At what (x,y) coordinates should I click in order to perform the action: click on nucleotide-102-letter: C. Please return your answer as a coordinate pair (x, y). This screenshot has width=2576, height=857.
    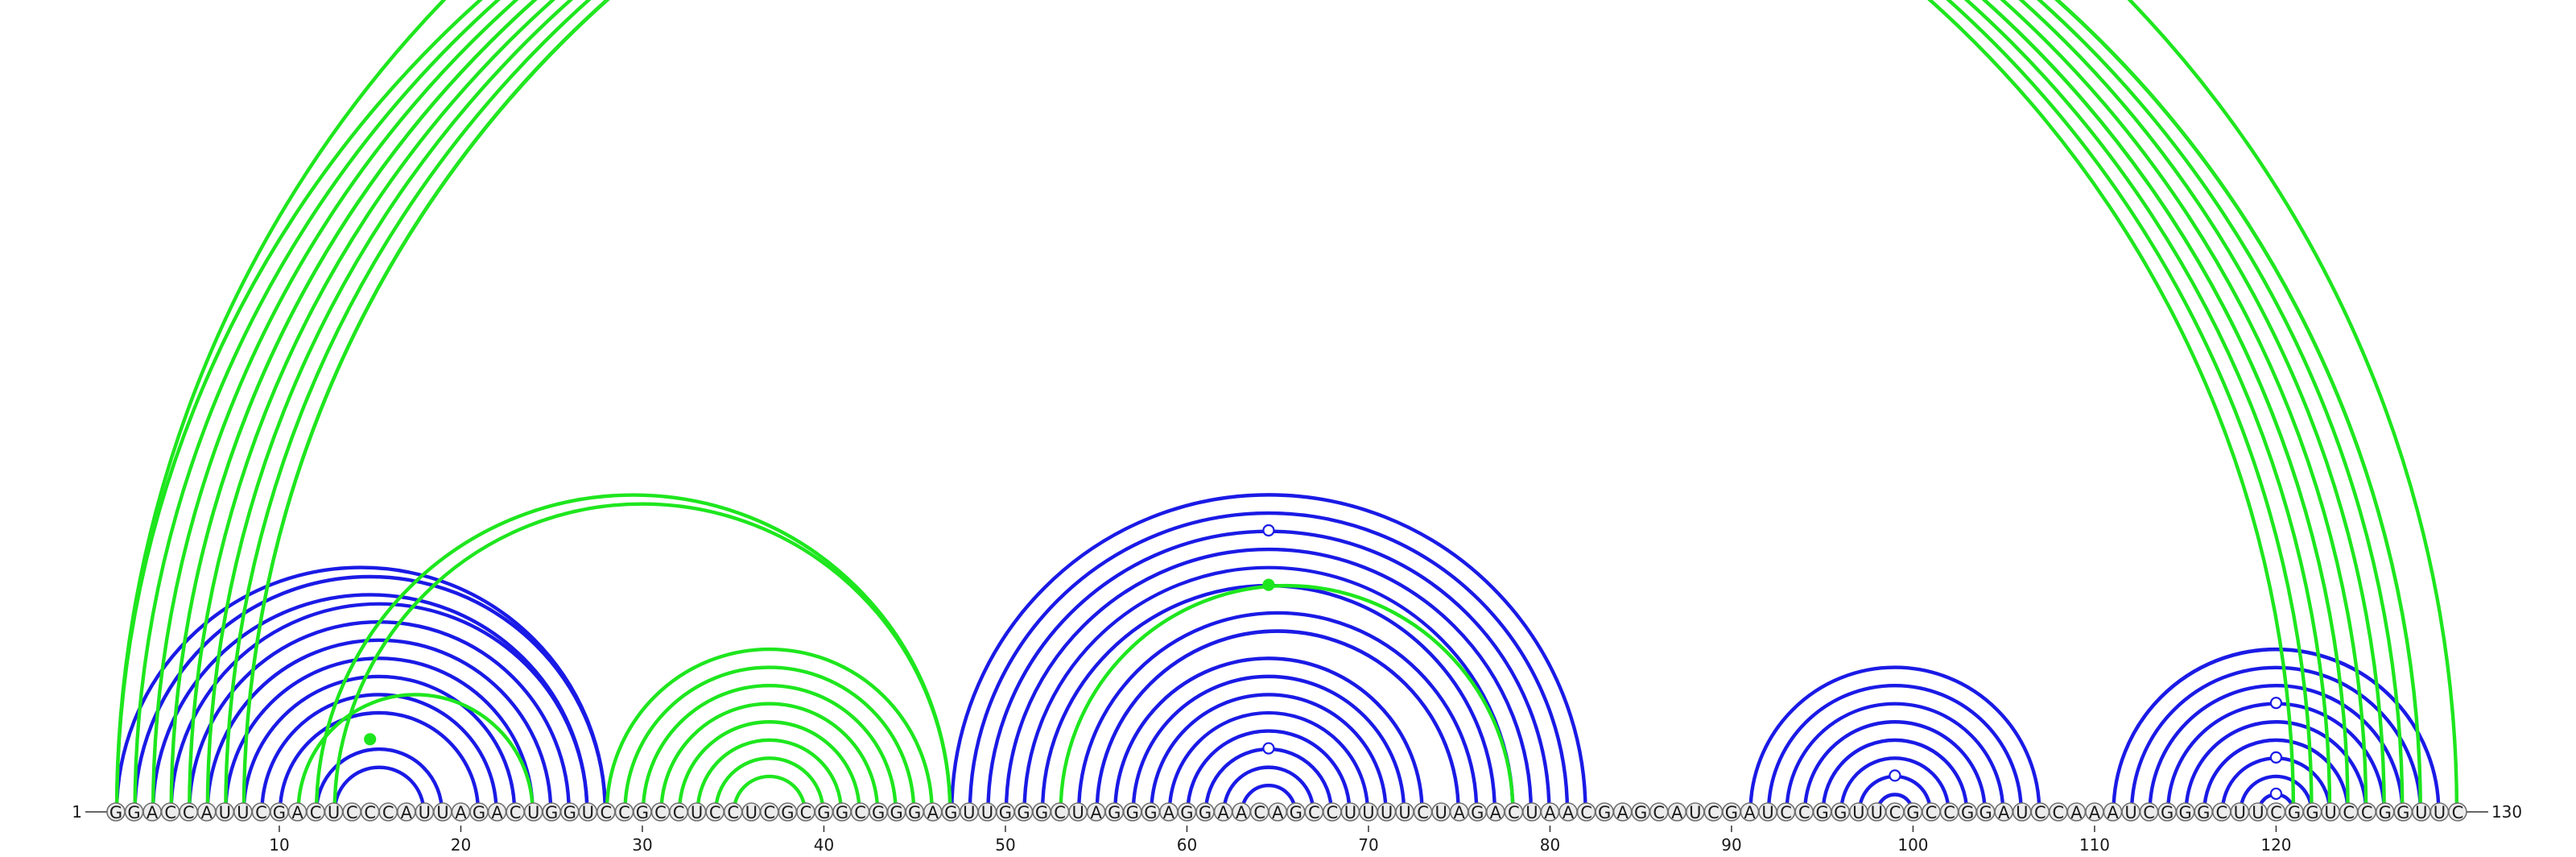
    Looking at the image, I should click on (1949, 812).